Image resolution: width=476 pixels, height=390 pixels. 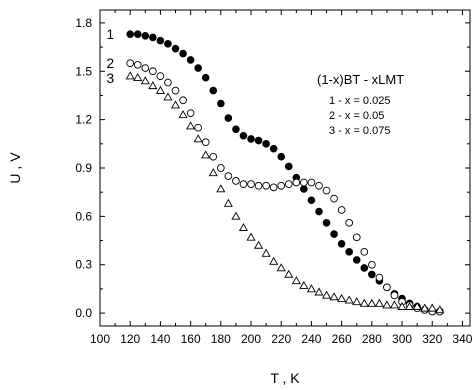 What do you see at coordinates (83, 265) in the screenshot?
I see `y-tick-label: 0.3` at bounding box center [83, 265].